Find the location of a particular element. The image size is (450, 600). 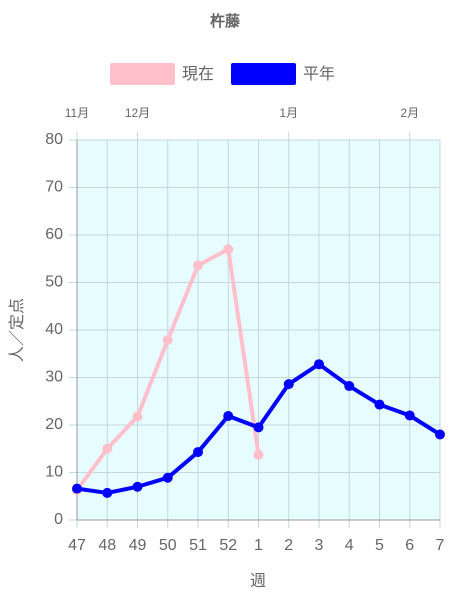

x-tick-label: 3 is located at coordinates (319, 545).